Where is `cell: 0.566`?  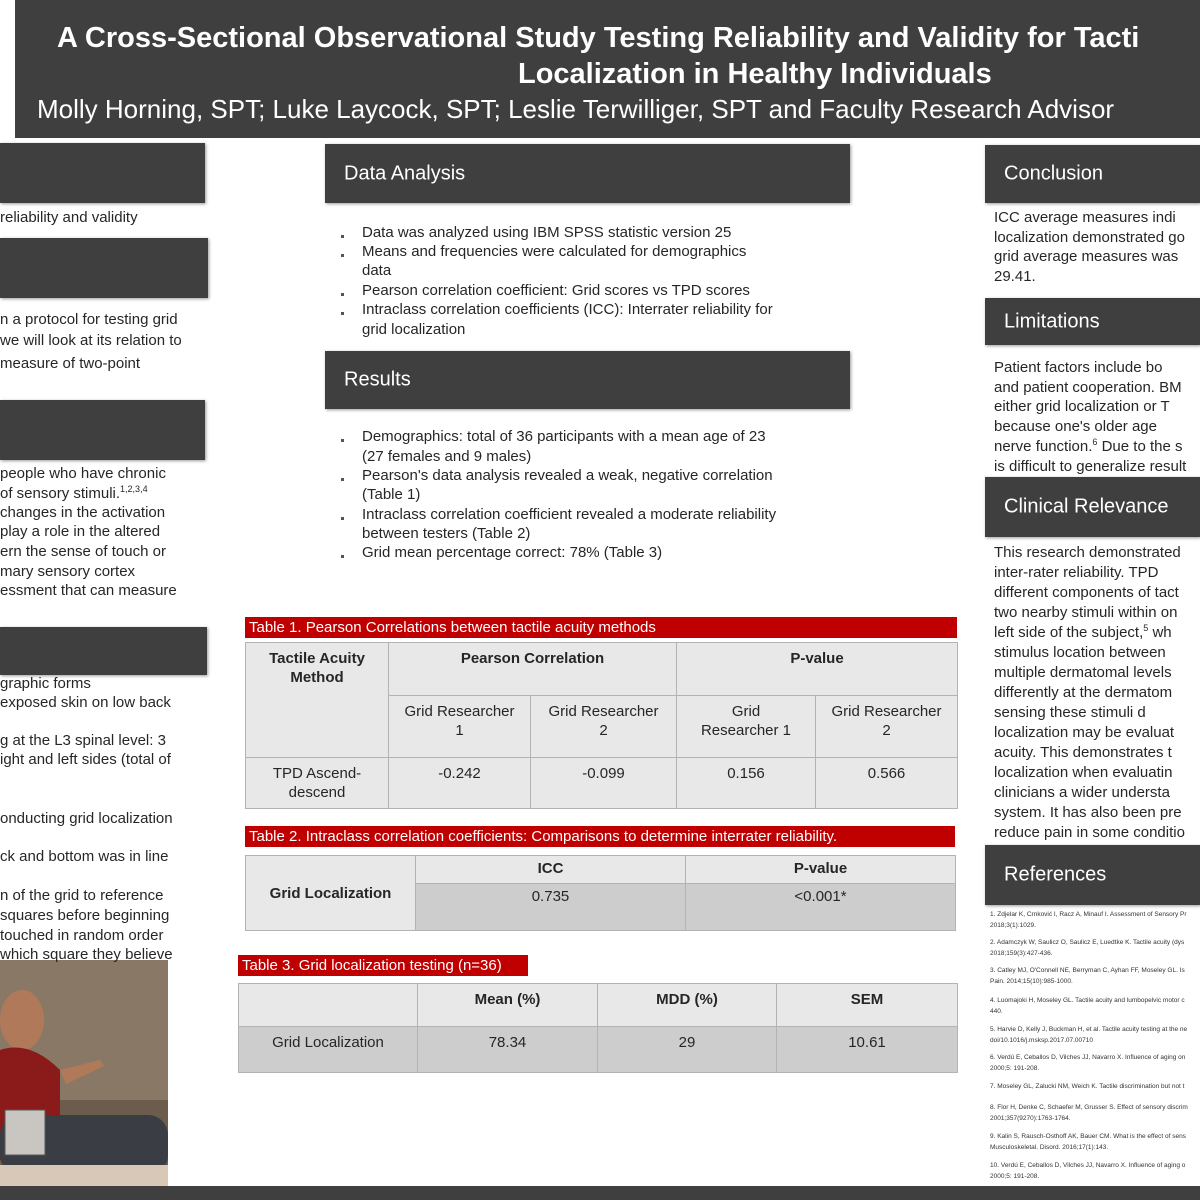
cell: 0.566 is located at coordinates (886, 783).